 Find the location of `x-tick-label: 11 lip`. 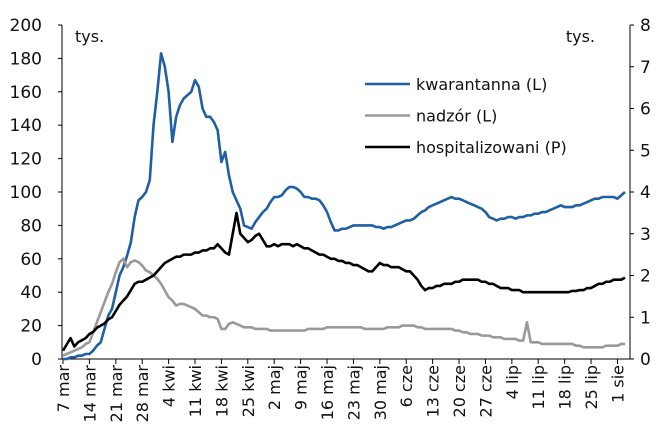

x-tick-label: 11 lip is located at coordinates (538, 387).